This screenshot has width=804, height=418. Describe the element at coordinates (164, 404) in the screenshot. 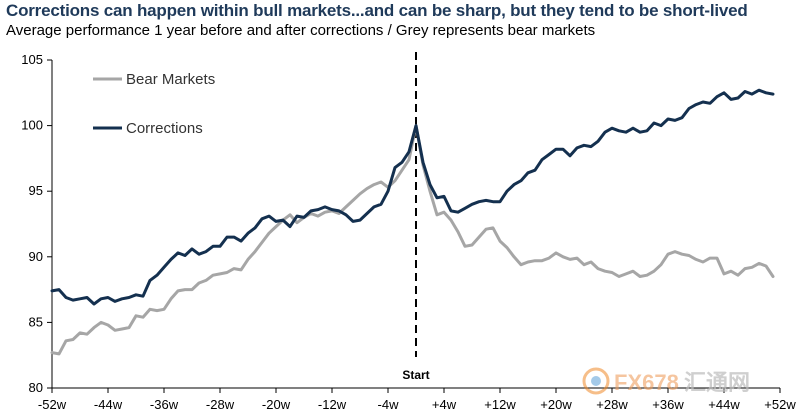

I see `x-tick-label: -36w` at that location.